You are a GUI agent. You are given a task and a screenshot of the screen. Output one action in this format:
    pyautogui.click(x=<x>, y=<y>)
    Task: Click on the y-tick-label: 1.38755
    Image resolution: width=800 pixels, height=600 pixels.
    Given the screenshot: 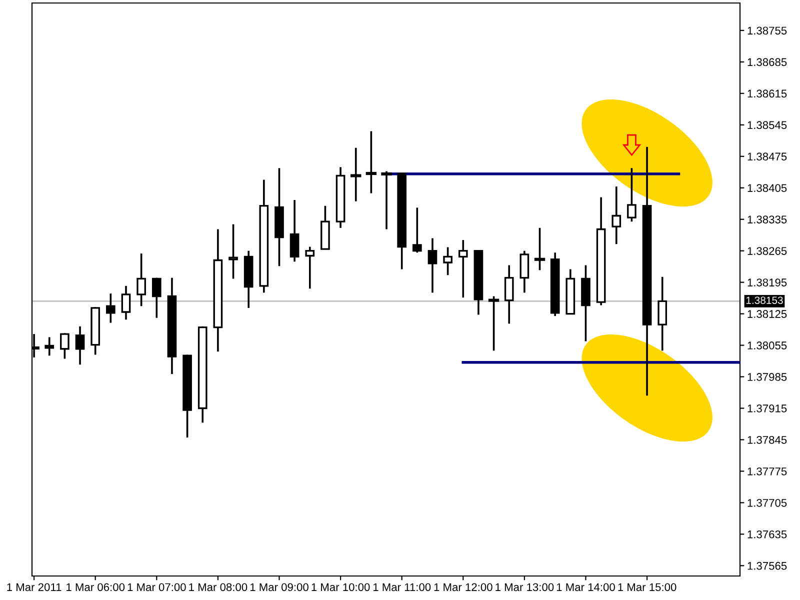 What is the action you would take?
    pyautogui.click(x=767, y=30)
    